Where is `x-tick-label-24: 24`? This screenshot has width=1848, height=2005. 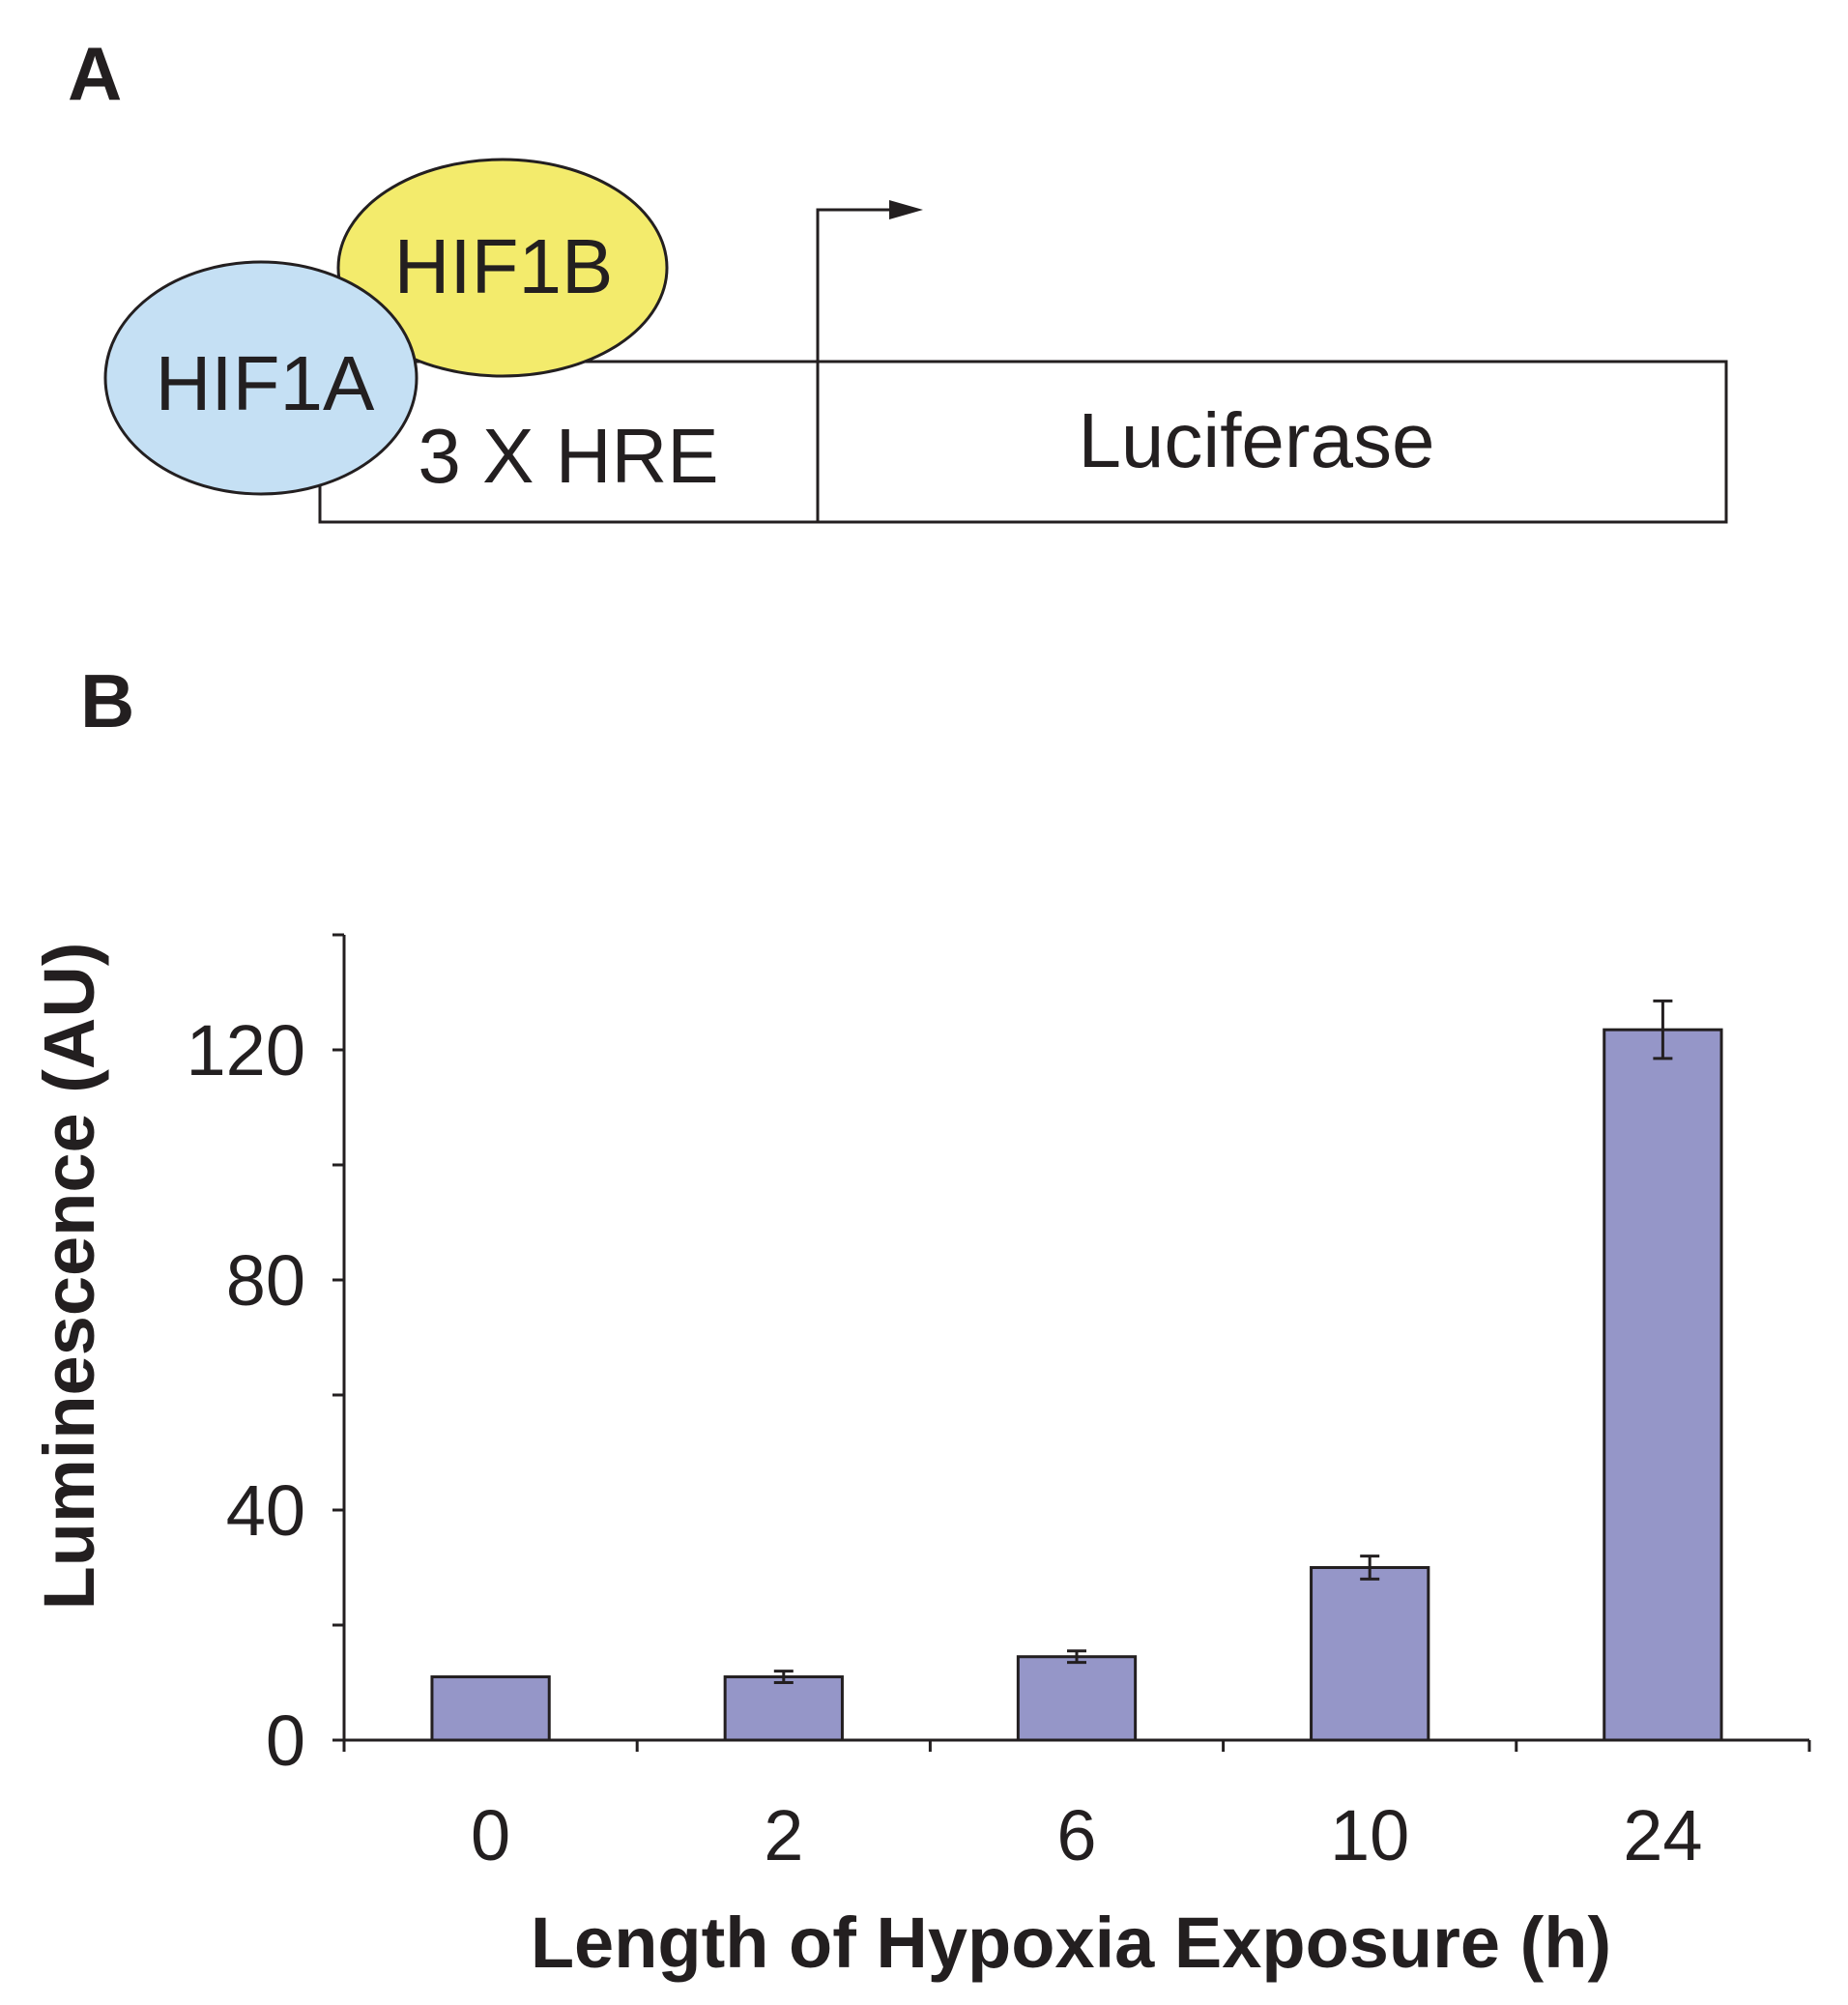
x-tick-label-24: 24 is located at coordinates (1662, 1835).